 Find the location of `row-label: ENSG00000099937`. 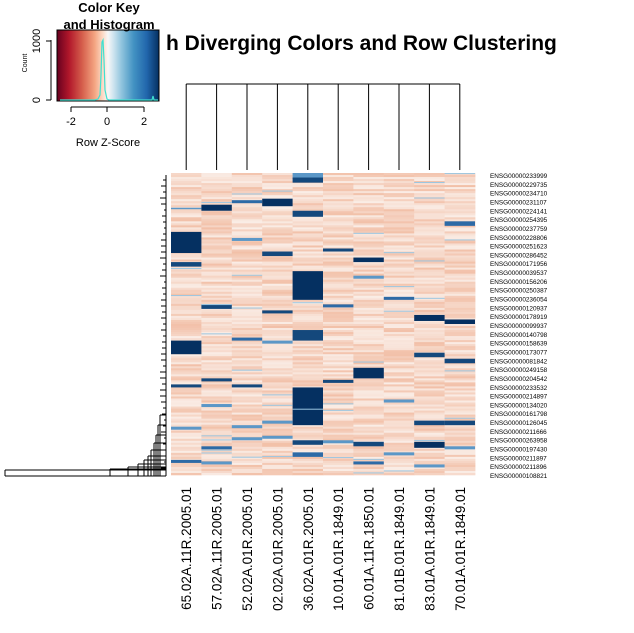

row-label: ENSG00000099937 is located at coordinates (519, 326).